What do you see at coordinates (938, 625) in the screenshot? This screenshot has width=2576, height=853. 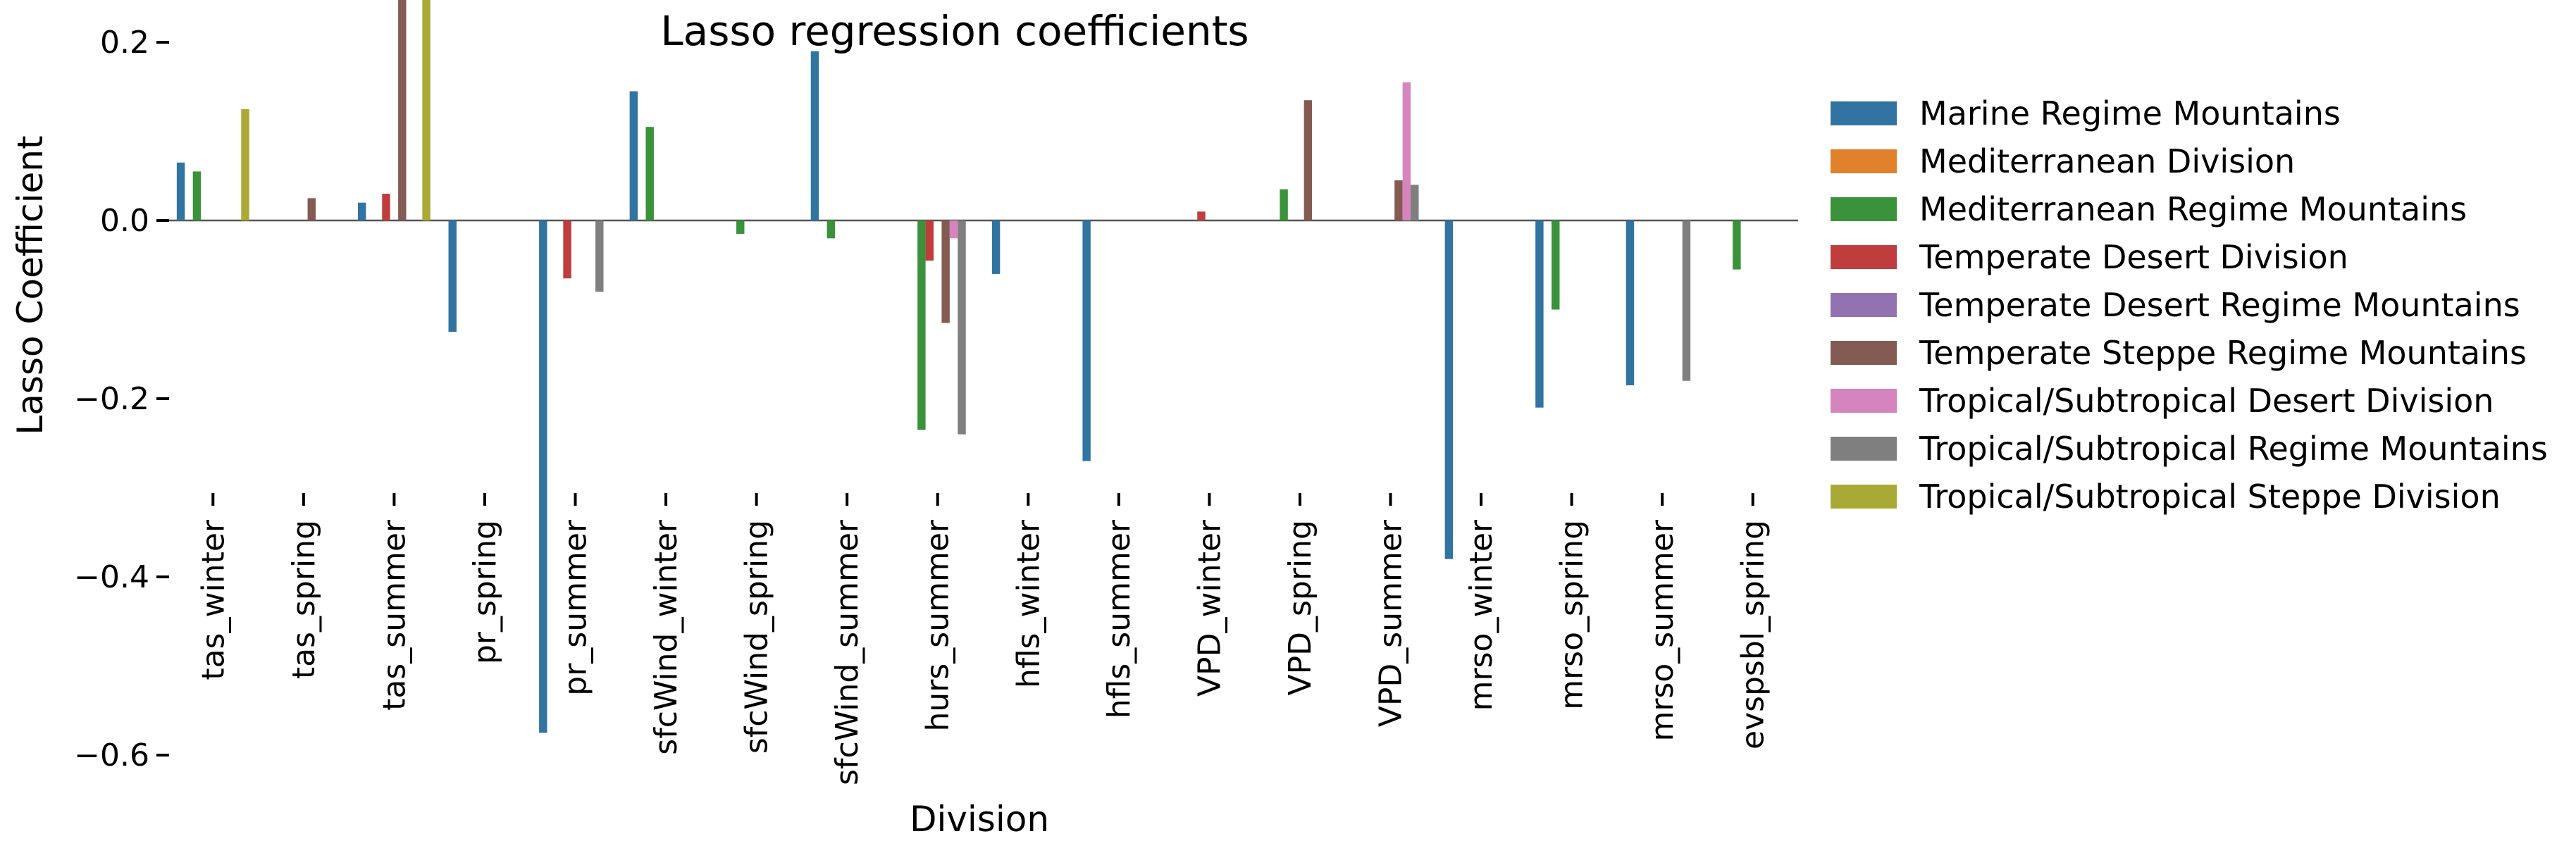 I see `x-tick-label: hurs_summer` at bounding box center [938, 625].